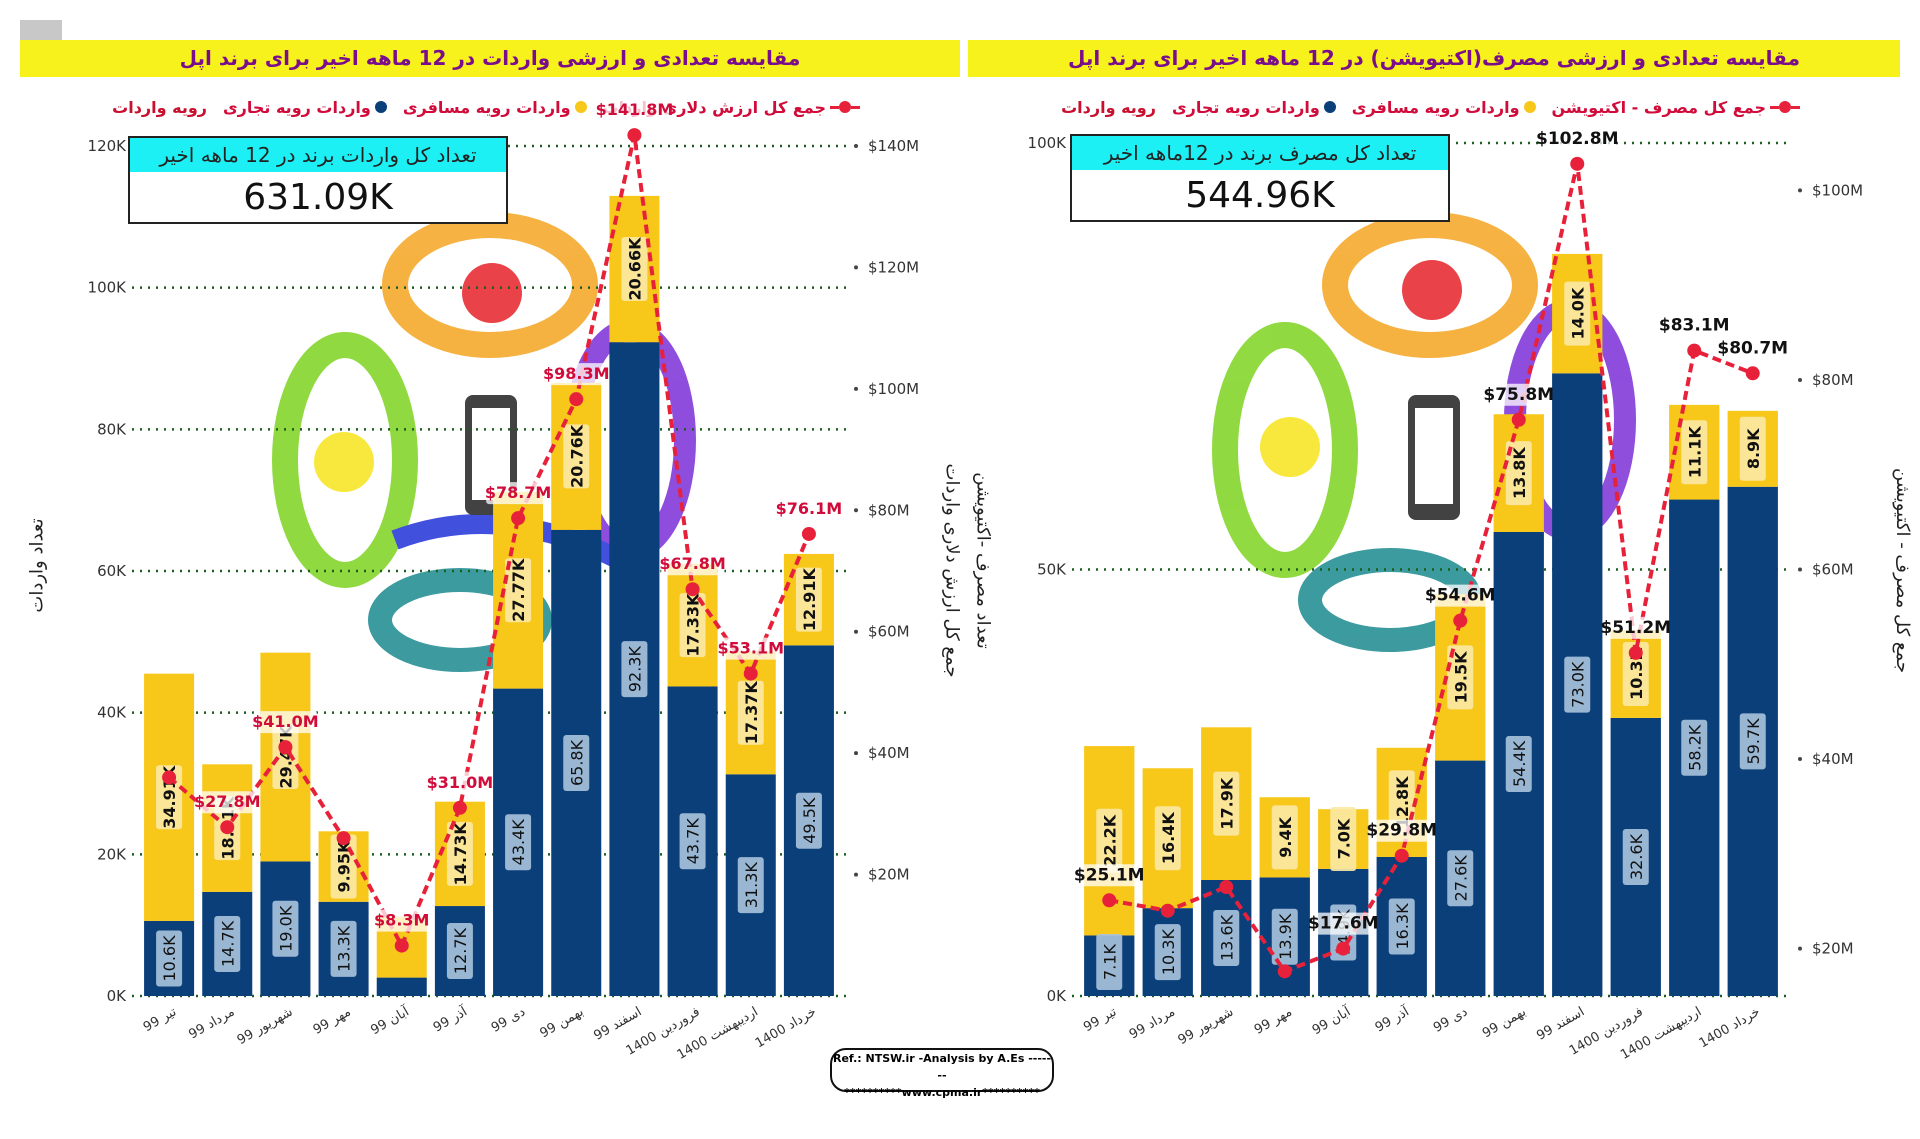  I want to click on y2-tick-label: $60M, so click(1833, 570).